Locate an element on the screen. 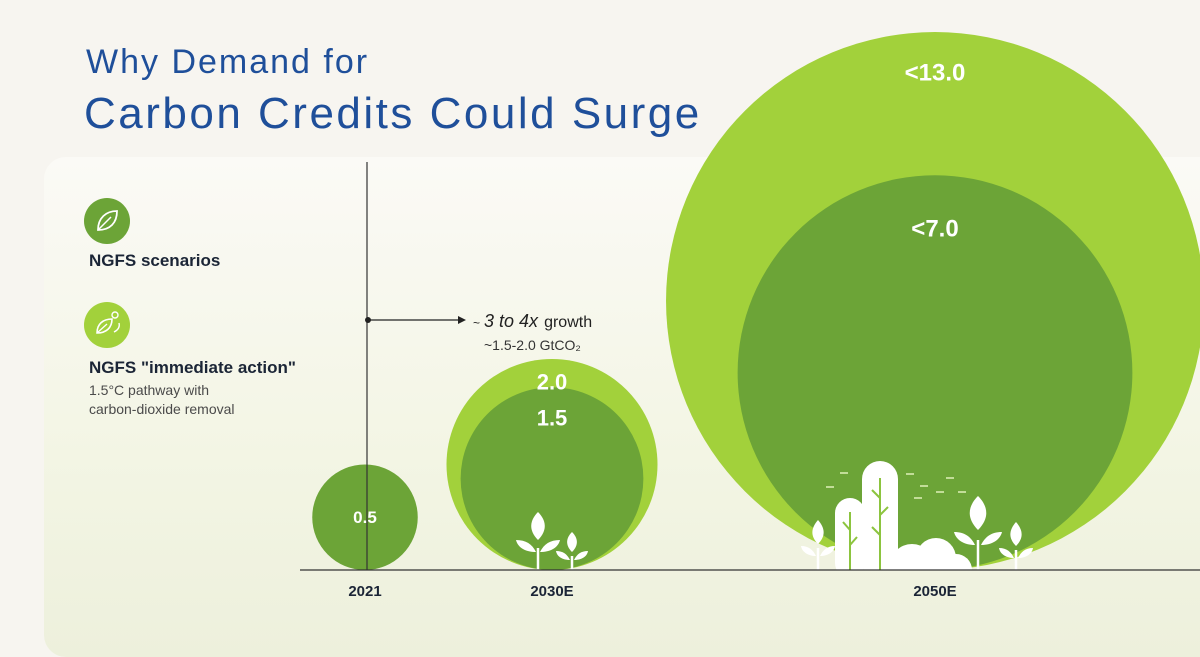 The image size is (1200, 657). legend-swatch-ngfs is located at coordinates (107, 221).